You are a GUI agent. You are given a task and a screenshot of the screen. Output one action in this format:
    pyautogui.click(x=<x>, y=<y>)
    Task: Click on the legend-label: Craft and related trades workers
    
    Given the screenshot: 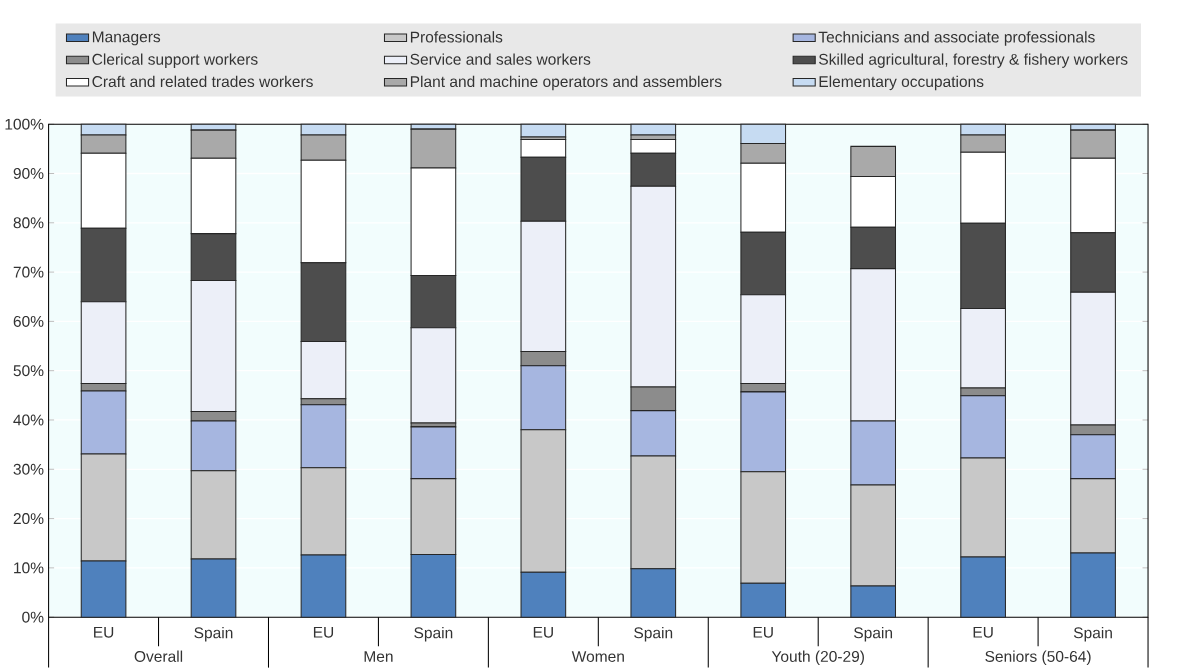 What is the action you would take?
    pyautogui.click(x=202, y=81)
    